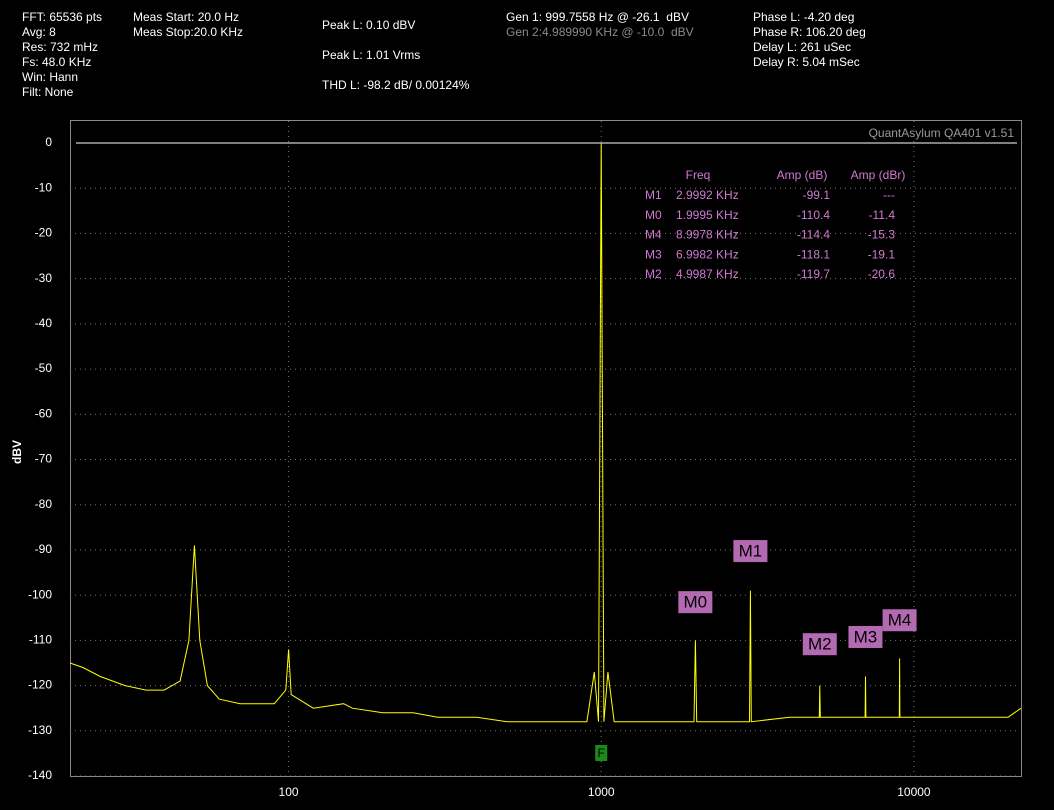  I want to click on table-cell: -114.4, so click(813, 235).